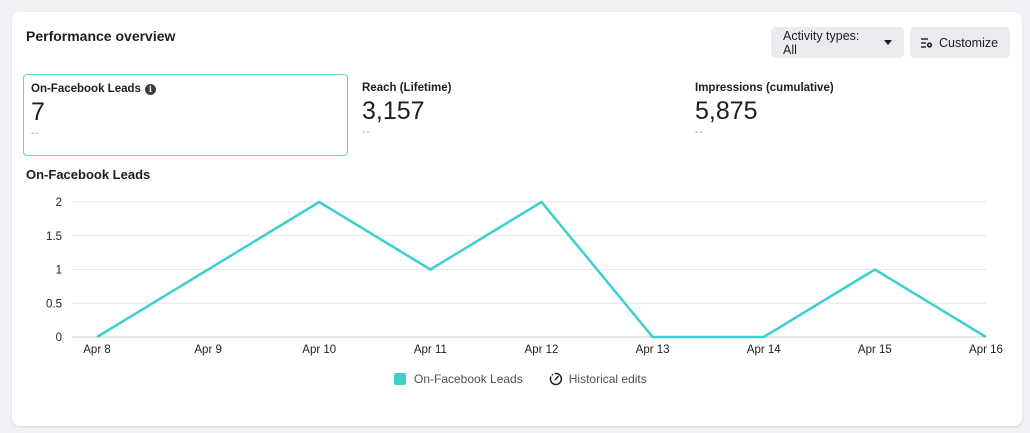  Describe the element at coordinates (59, 203) in the screenshot. I see `y-tick-label: 2` at that location.